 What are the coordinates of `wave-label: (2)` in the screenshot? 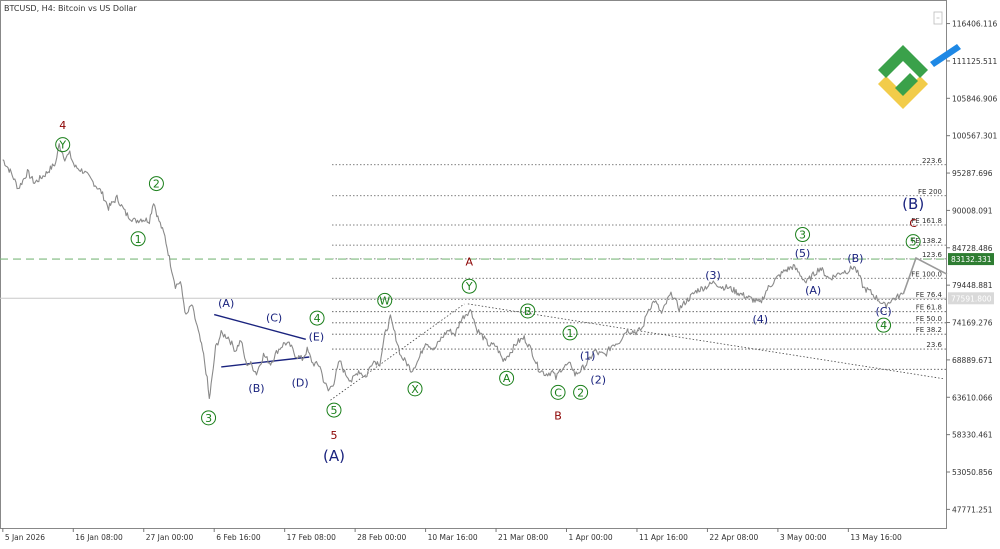 It's located at (598, 380).